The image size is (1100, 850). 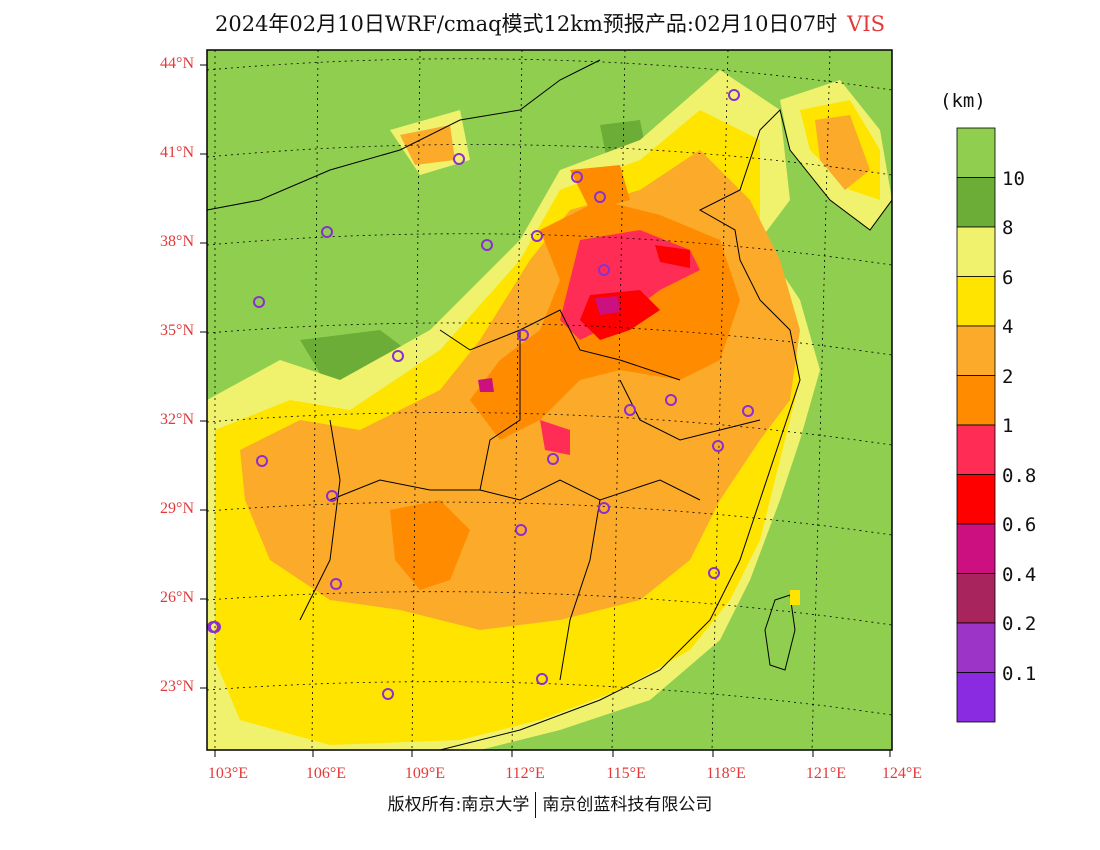 I want to click on lon-label-109: 109°E, so click(x=425, y=773).